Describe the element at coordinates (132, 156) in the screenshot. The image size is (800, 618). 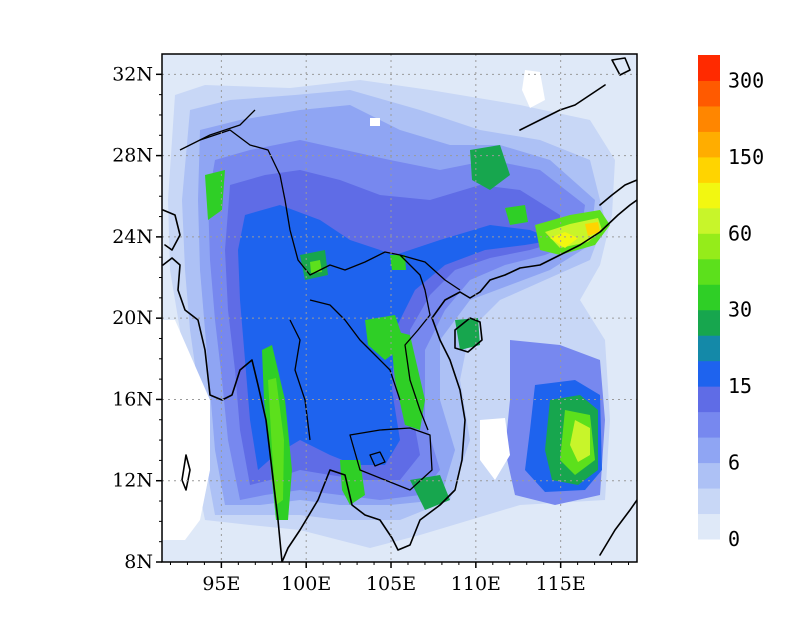
I see `lat-tick-label: 28N` at that location.